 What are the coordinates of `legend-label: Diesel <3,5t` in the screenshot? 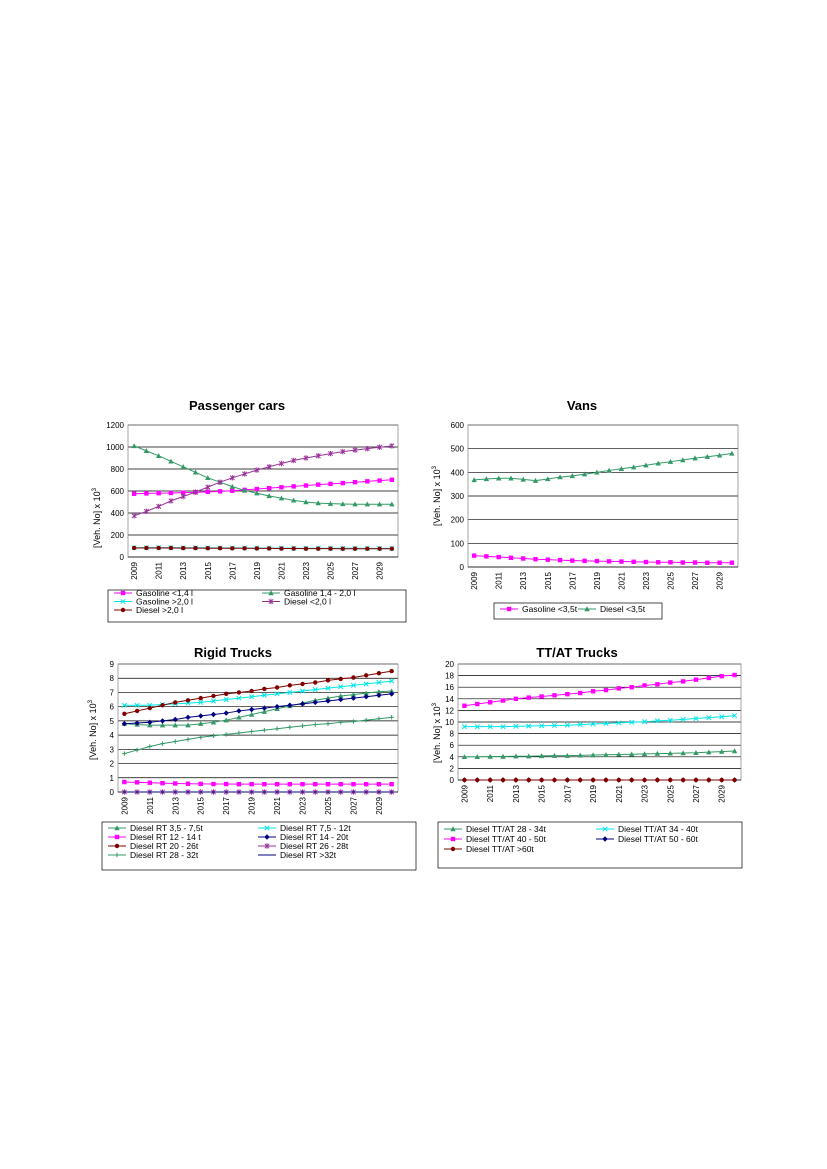 It's located at (623, 609).